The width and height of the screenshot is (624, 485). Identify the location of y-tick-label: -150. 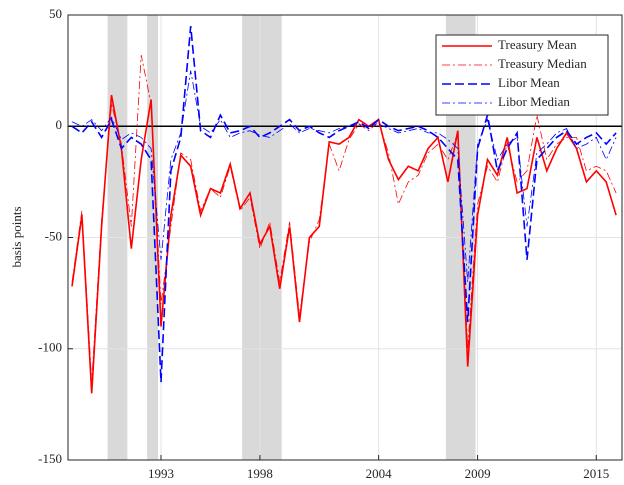
(50, 458).